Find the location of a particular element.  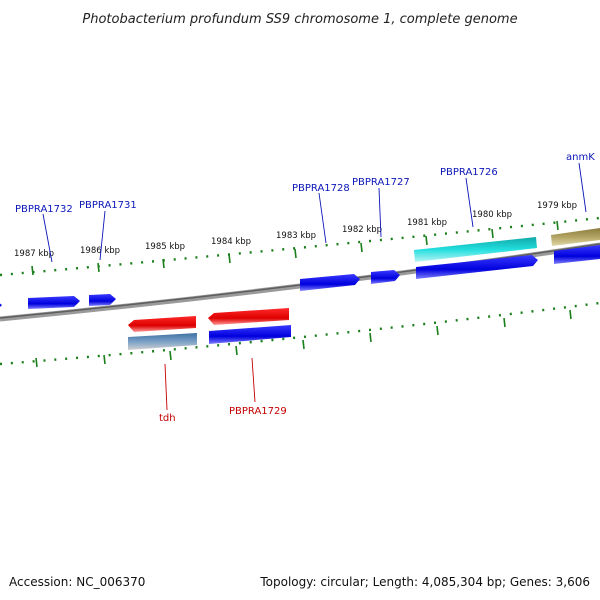

gene-label: PBPRA1729 is located at coordinates (258, 411).